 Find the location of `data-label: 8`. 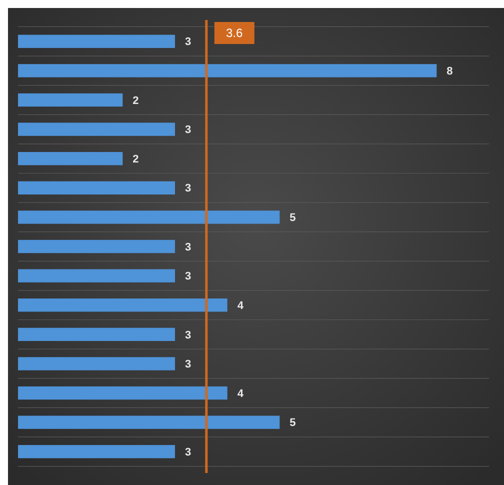

data-label: 8 is located at coordinates (449, 72).